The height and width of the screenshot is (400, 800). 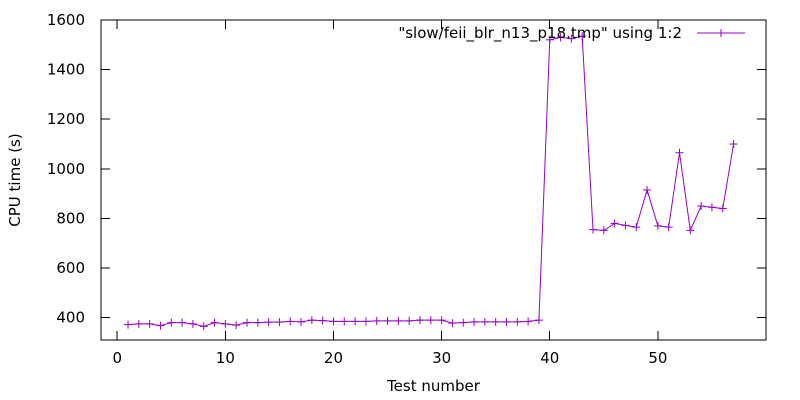 What do you see at coordinates (66, 70) in the screenshot?
I see `y-tick-label: 1400` at bounding box center [66, 70].